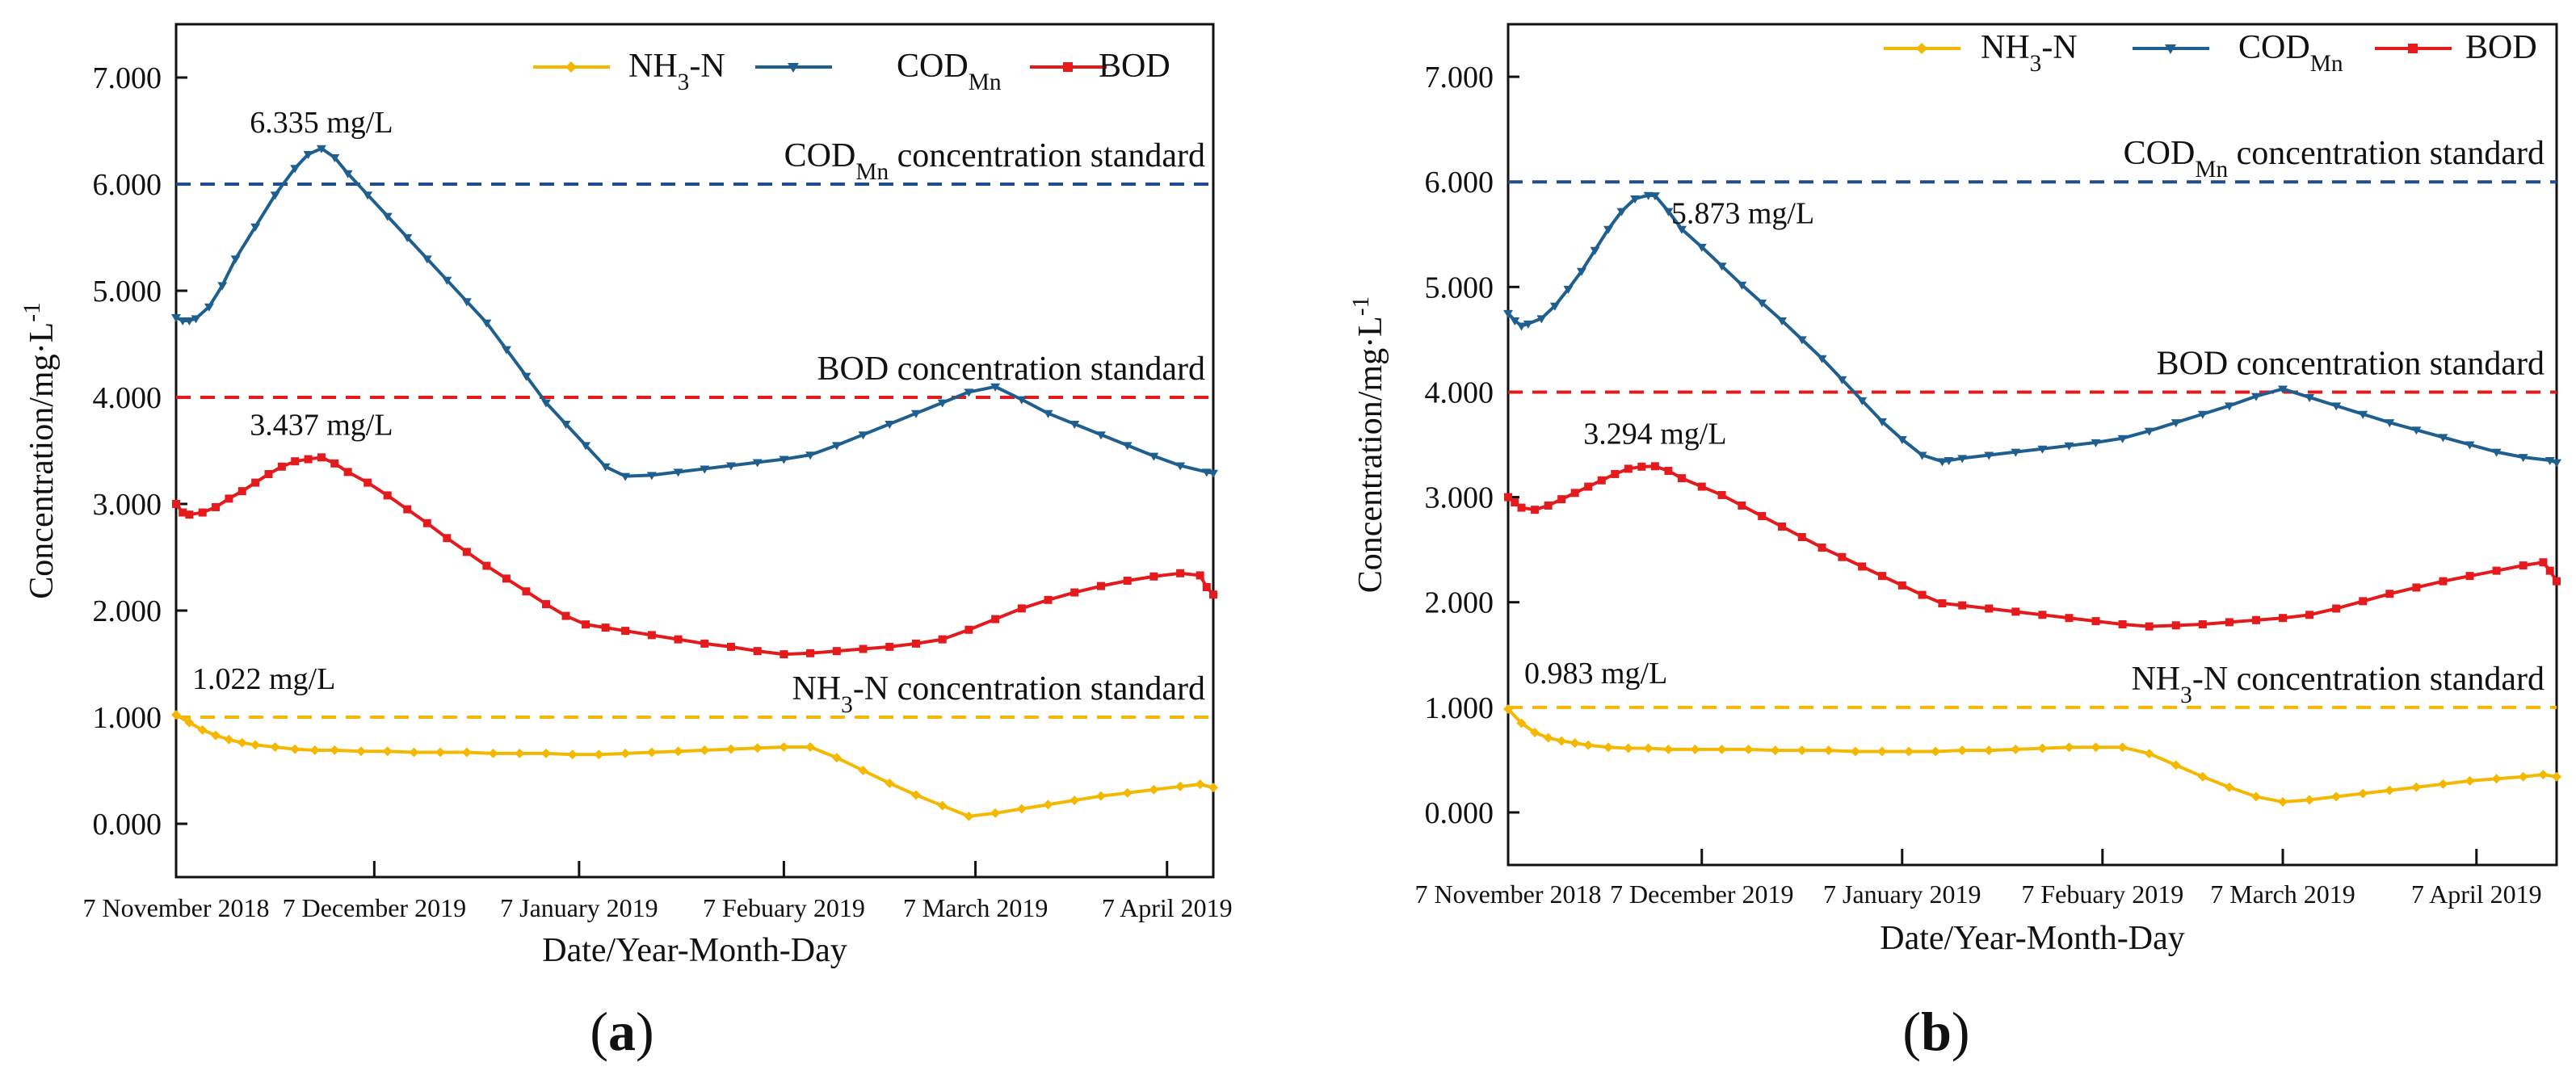  What do you see at coordinates (2476, 895) in the screenshot?
I see `x-tick-label: 7 April 2019` at bounding box center [2476, 895].